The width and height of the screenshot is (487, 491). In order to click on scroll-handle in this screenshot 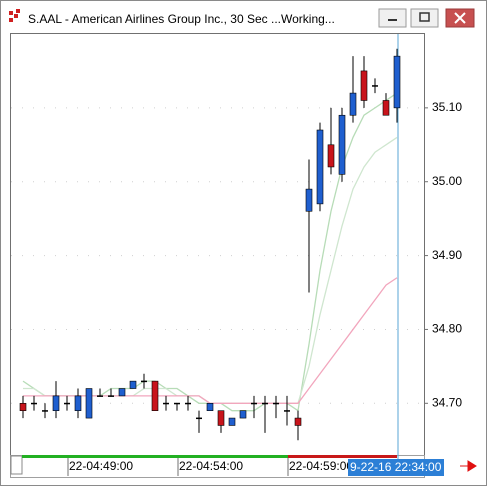, I will do `click(16, 465)`.